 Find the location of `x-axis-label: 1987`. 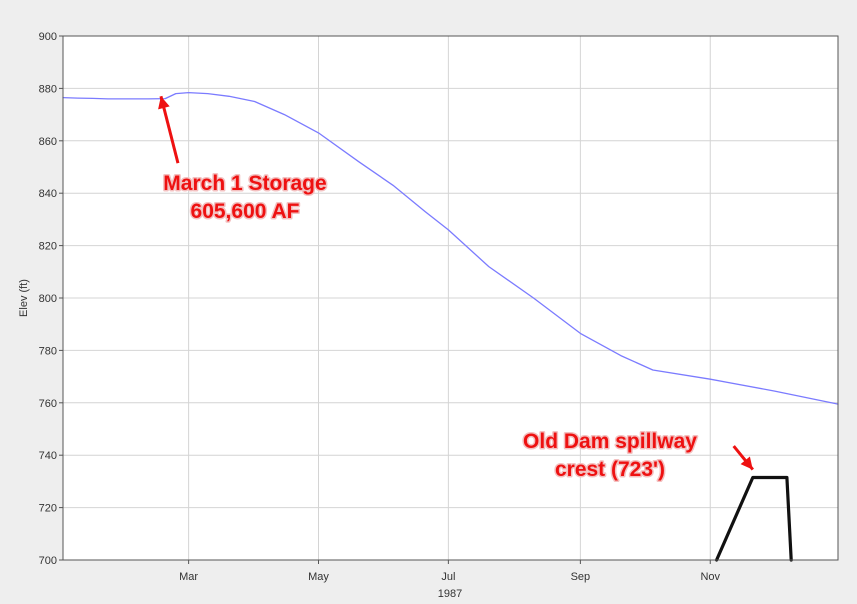

x-axis-label: 1987 is located at coordinates (450, 594).